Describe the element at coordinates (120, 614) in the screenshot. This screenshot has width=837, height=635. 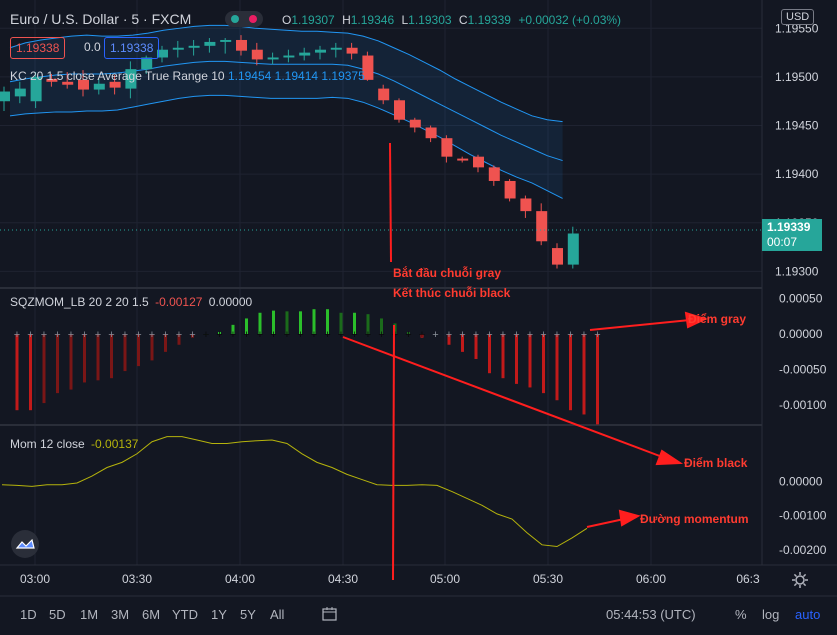
I see `range-3m: 3M` at that location.